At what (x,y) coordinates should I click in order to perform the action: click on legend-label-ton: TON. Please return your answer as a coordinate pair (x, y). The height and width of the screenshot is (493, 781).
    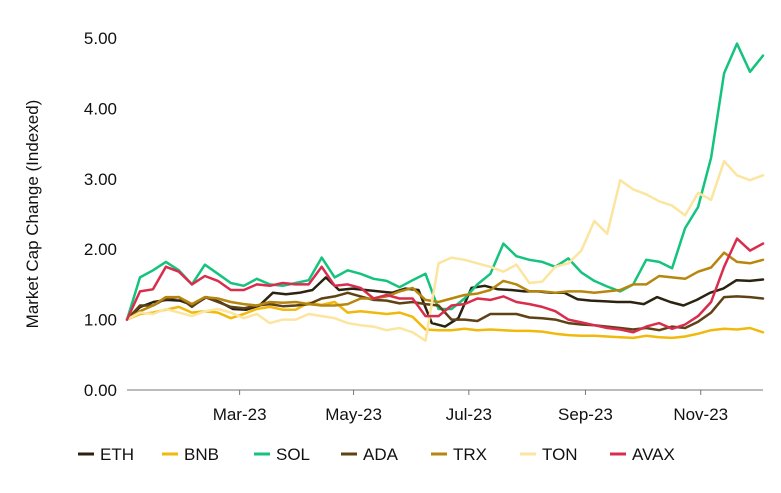
    Looking at the image, I should click on (560, 454).